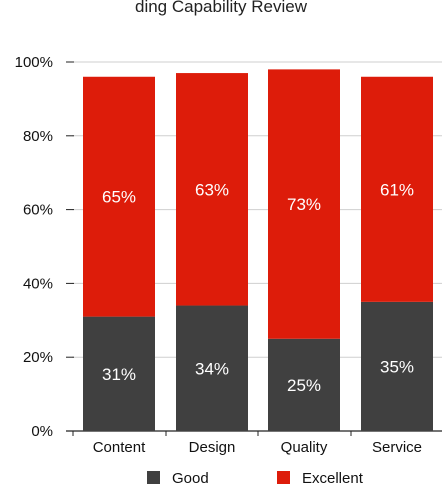  What do you see at coordinates (283, 477) in the screenshot?
I see `legend-swatch-excellent` at bounding box center [283, 477].